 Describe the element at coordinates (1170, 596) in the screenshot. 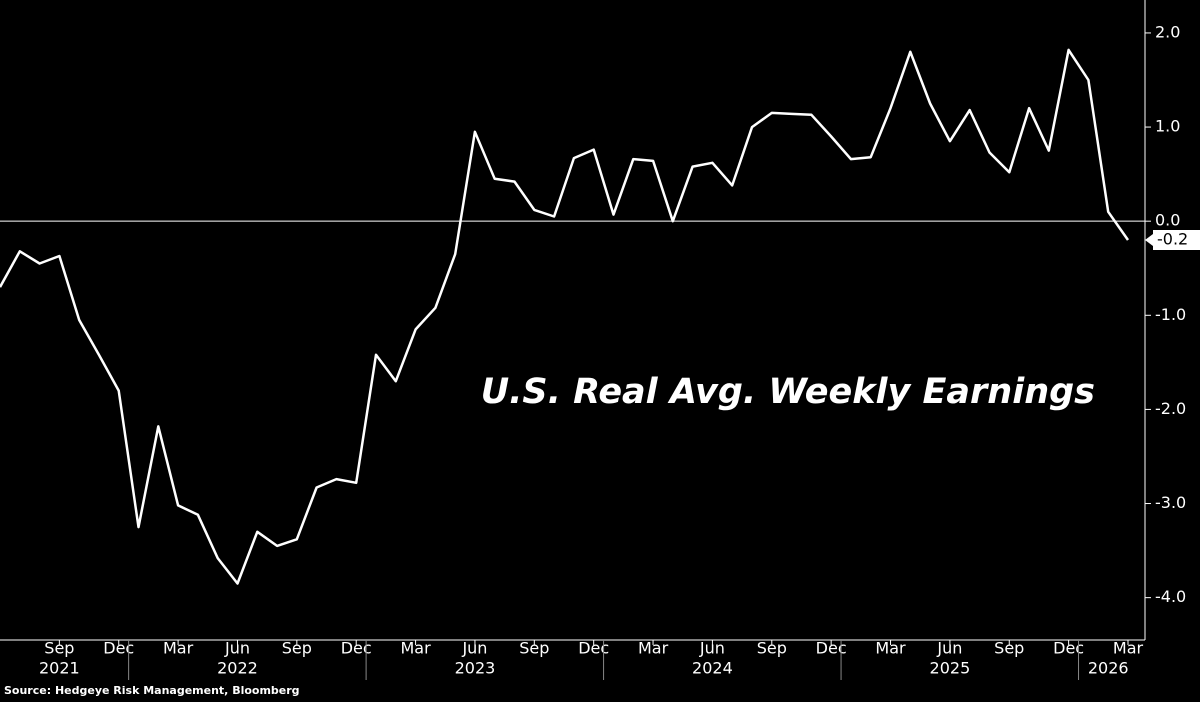

I see `y-tick-label: -4.0` at that location.